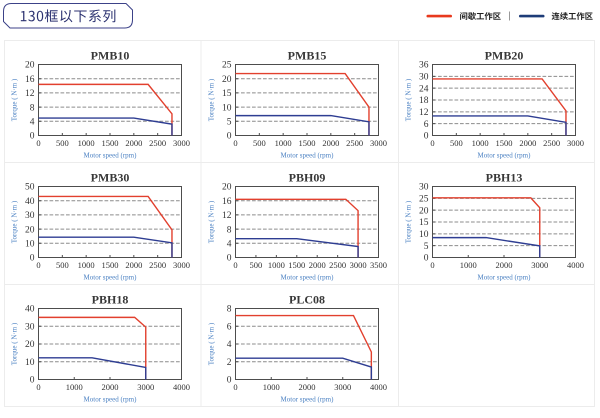 The image size is (600, 418). I want to click on svg-text: PBH18, so click(110, 300).